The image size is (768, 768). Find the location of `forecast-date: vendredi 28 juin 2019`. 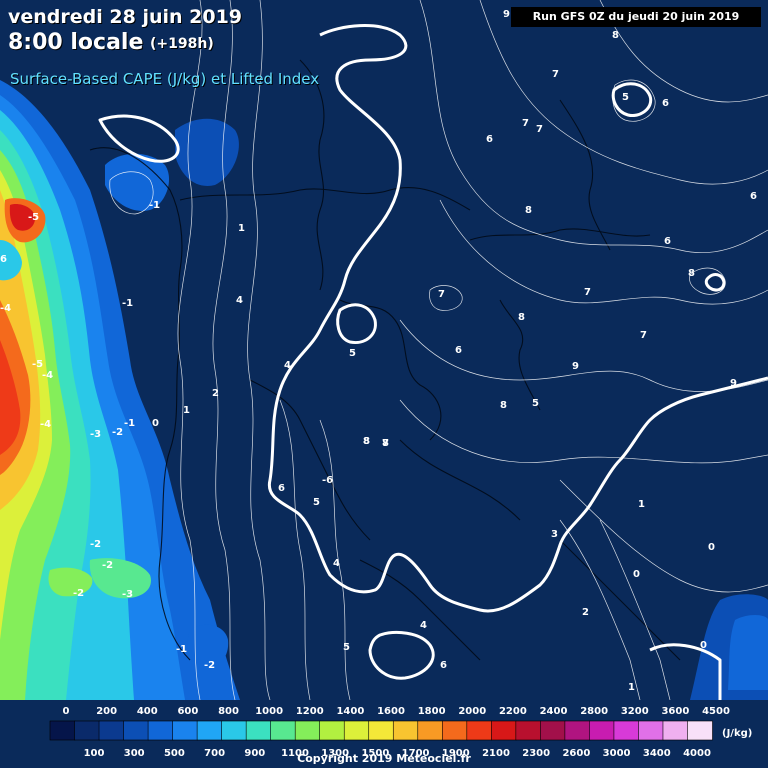

forecast-date: vendredi 28 juin 2019 is located at coordinates (125, 17).